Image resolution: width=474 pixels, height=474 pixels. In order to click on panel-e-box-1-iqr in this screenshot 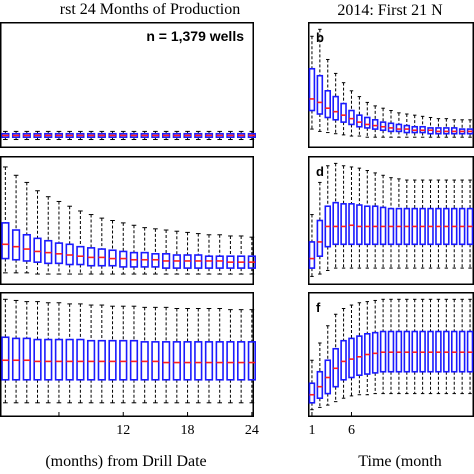, I will do `click(5, 358)`.